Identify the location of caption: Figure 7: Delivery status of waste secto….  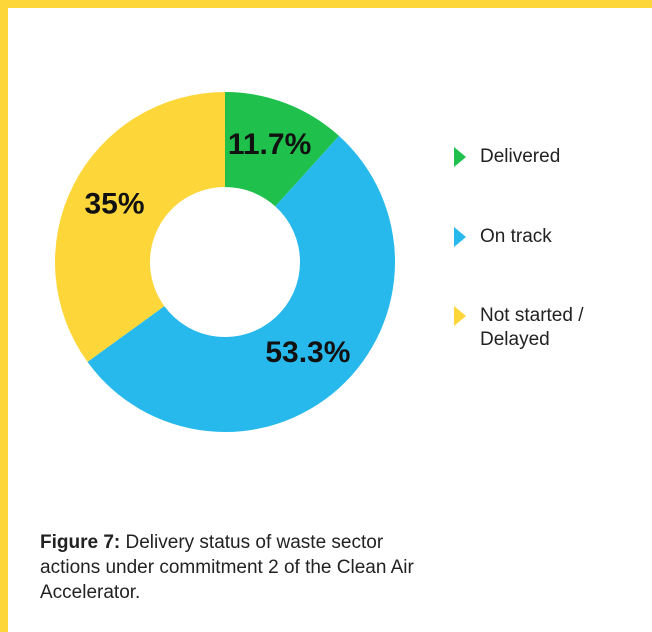
(230, 567).